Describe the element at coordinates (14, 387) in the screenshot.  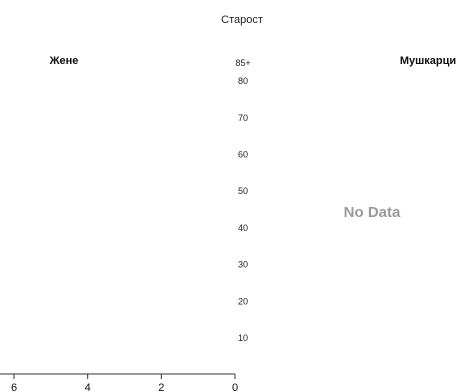
I see `x-tick-label: 6` at that location.